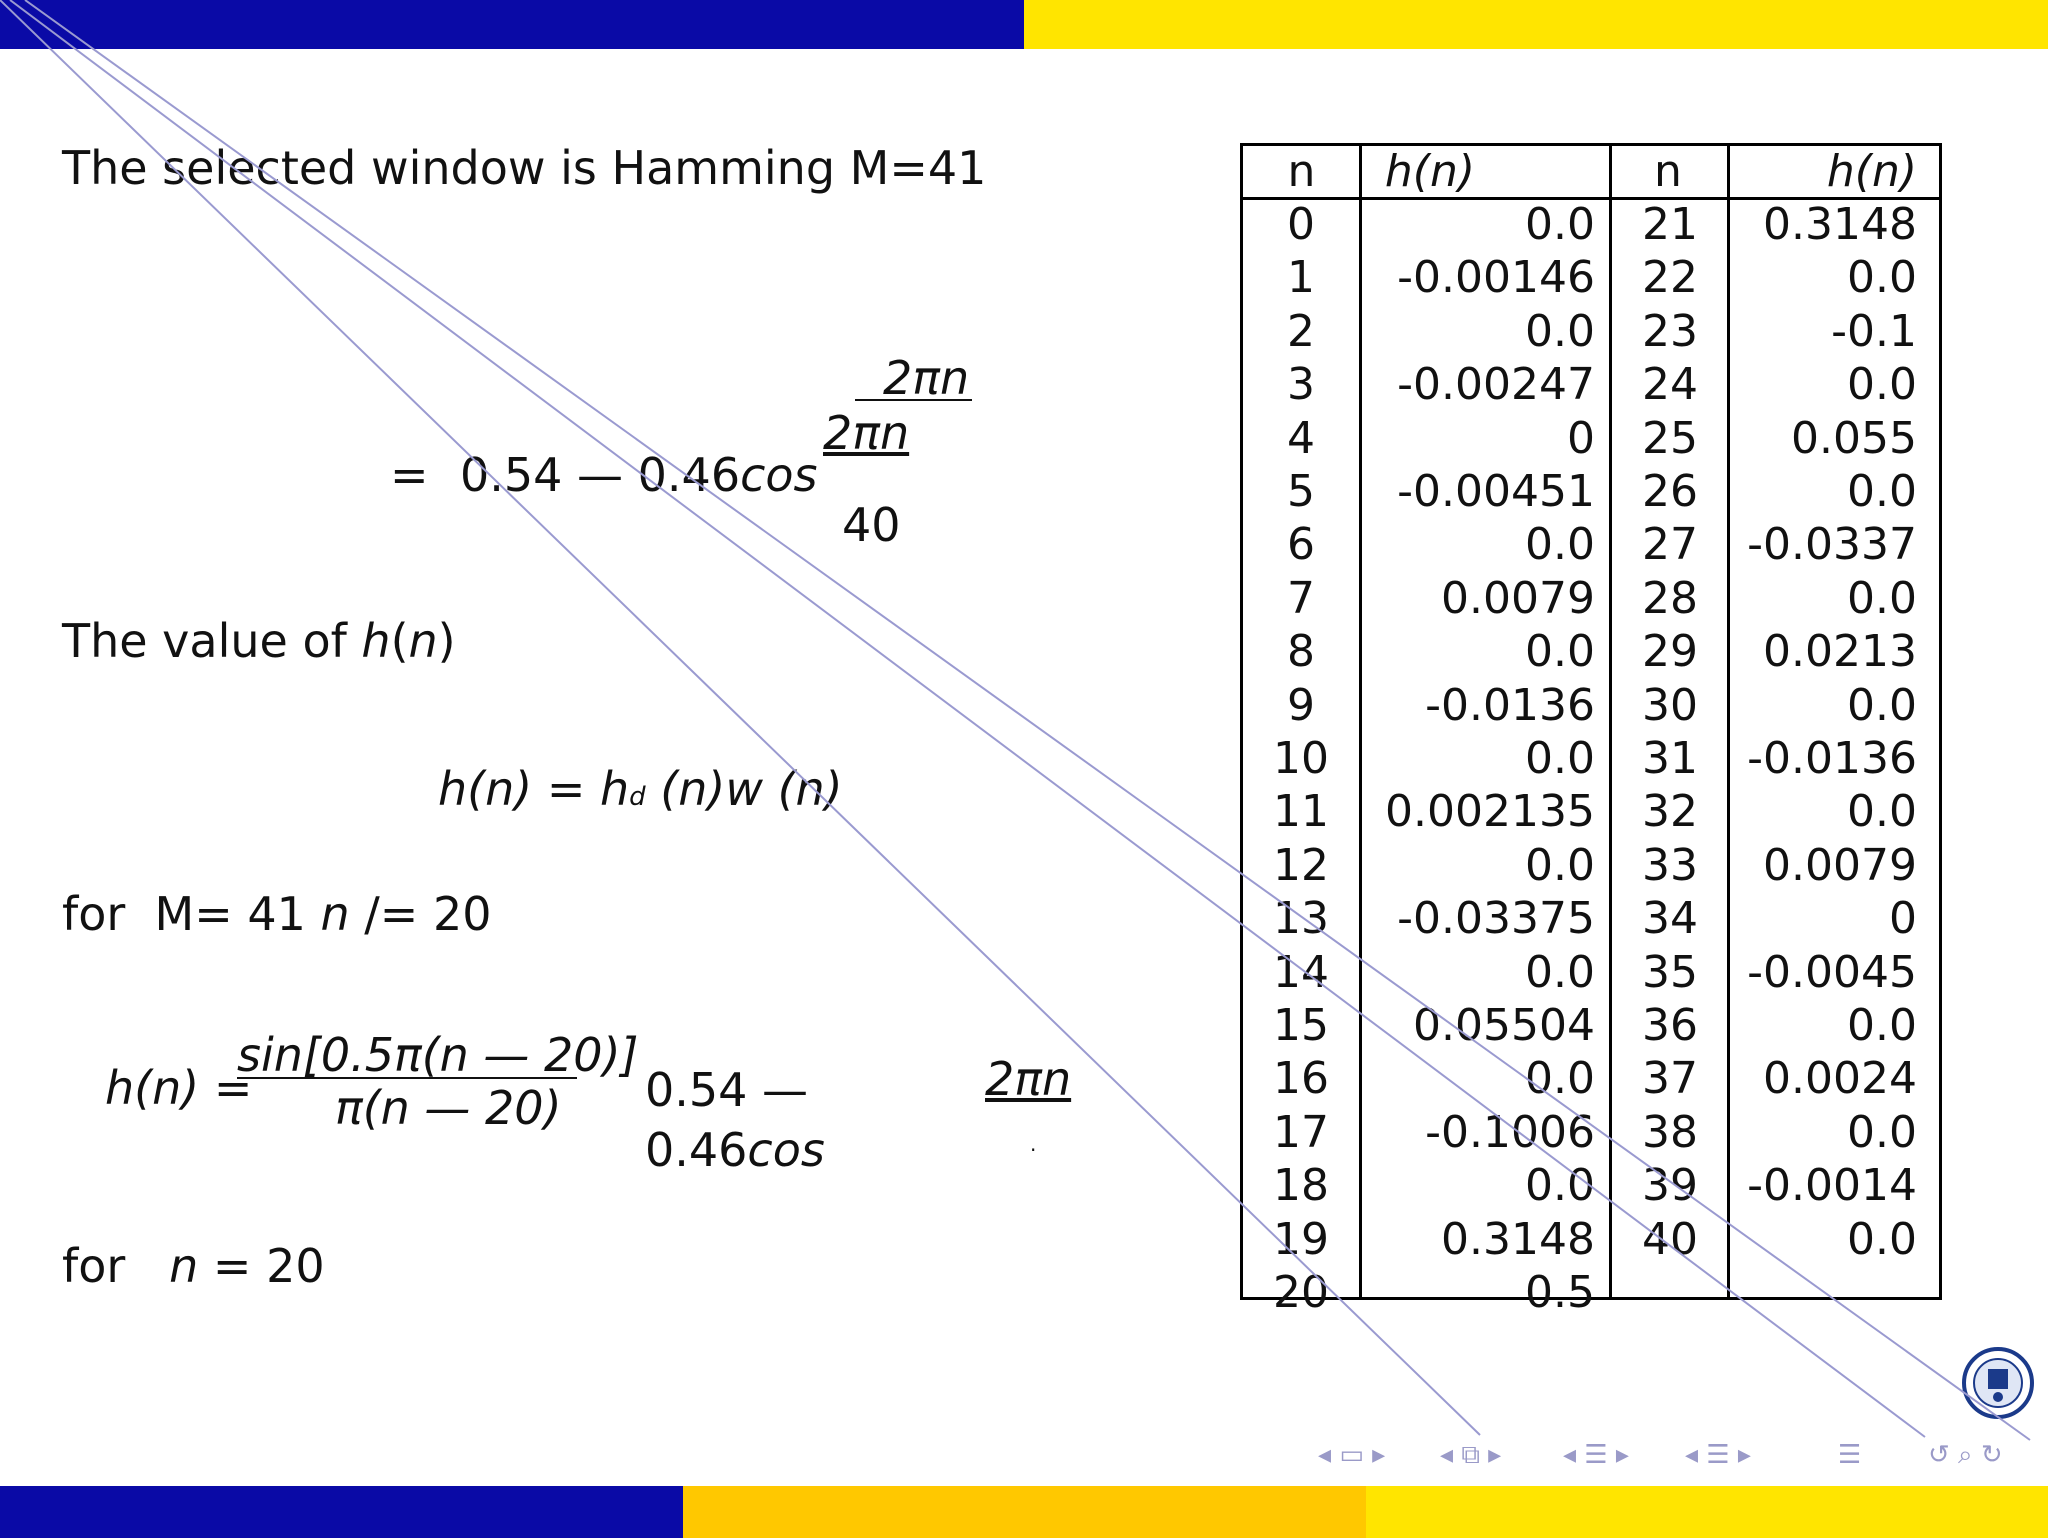 The width and height of the screenshot is (2048, 1538). I want to click on window-eq-num-top: 2πn, so click(926, 378).